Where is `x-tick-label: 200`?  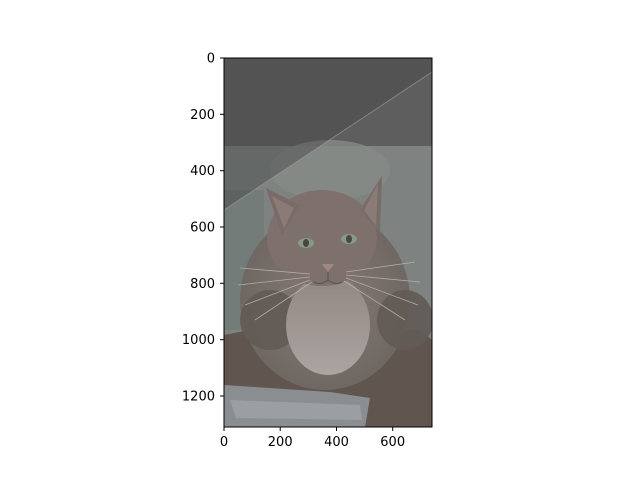
x-tick-label: 200 is located at coordinates (280, 442).